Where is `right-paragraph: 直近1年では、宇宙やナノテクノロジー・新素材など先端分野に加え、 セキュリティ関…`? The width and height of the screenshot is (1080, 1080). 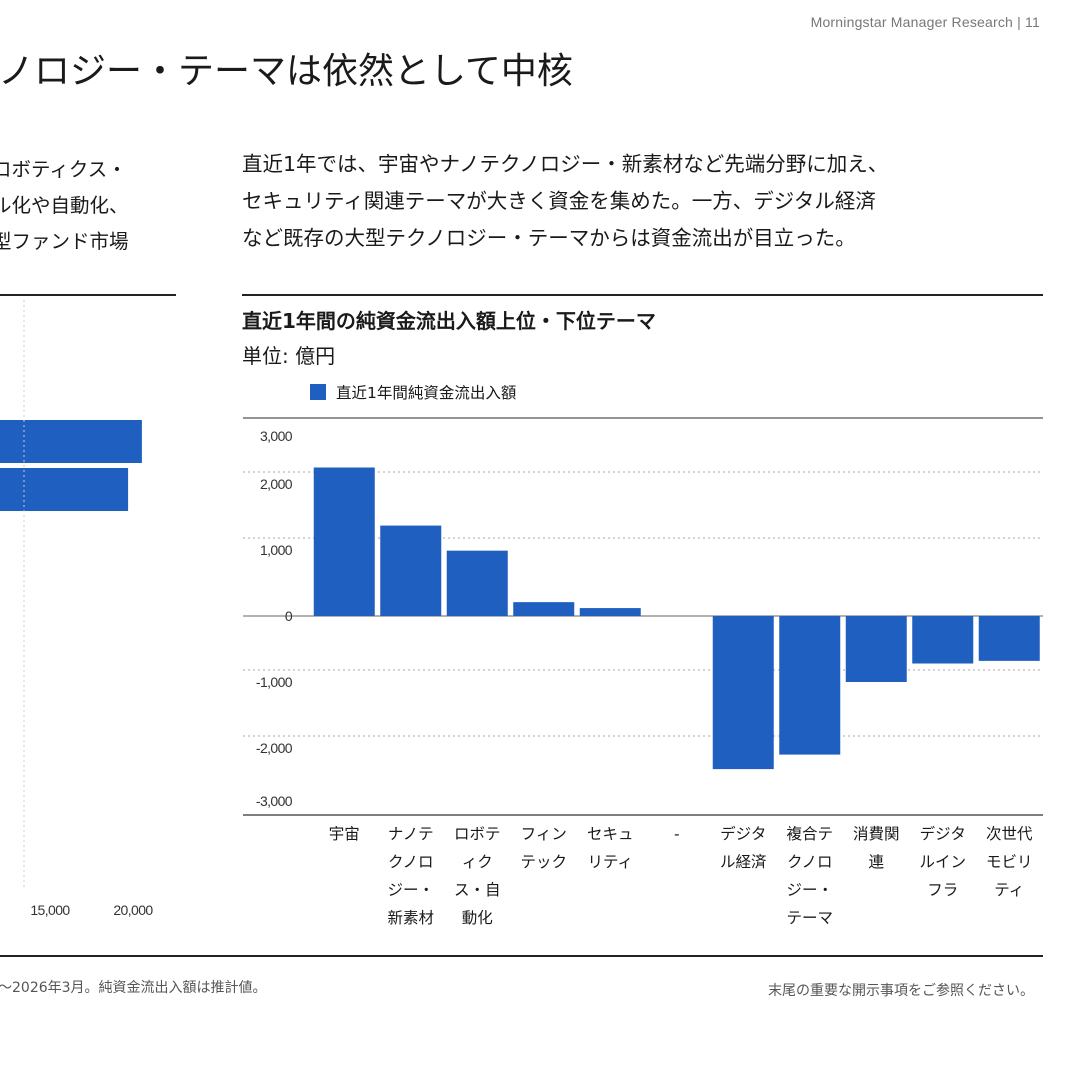
right-paragraph: 直近1年では、宇宙やナノテクノロジー・新素材など先端分野に加え、 セキュリティ関… is located at coordinates (642, 201).